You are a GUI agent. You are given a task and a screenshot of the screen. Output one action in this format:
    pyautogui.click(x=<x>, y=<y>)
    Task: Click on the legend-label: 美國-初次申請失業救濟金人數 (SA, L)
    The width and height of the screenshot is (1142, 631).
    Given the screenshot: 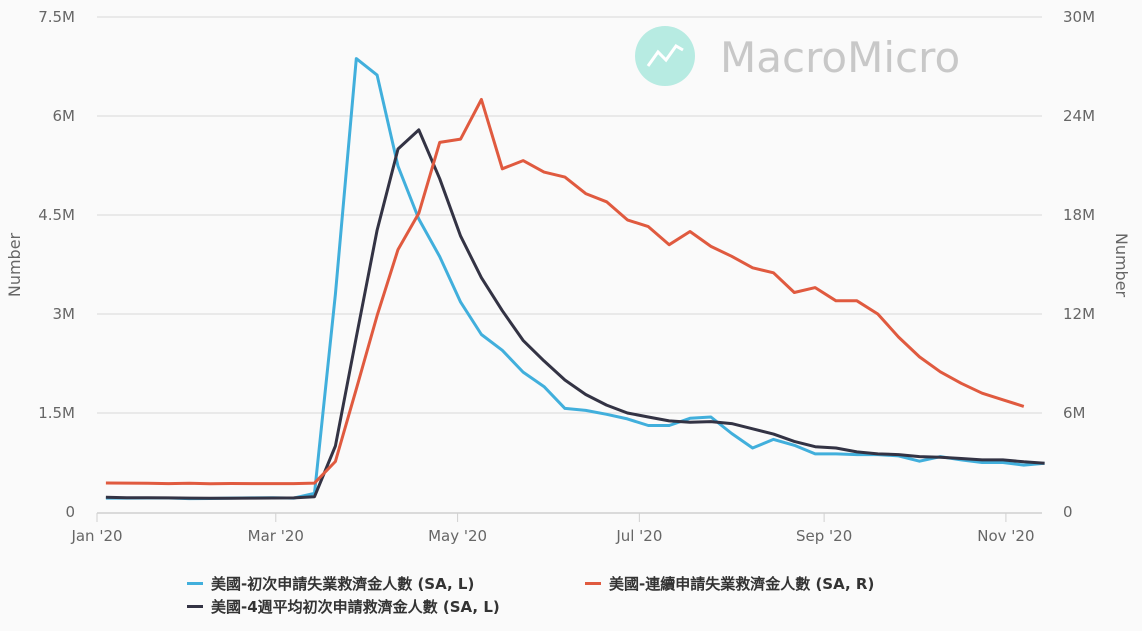 What is the action you would take?
    pyautogui.click(x=343, y=584)
    